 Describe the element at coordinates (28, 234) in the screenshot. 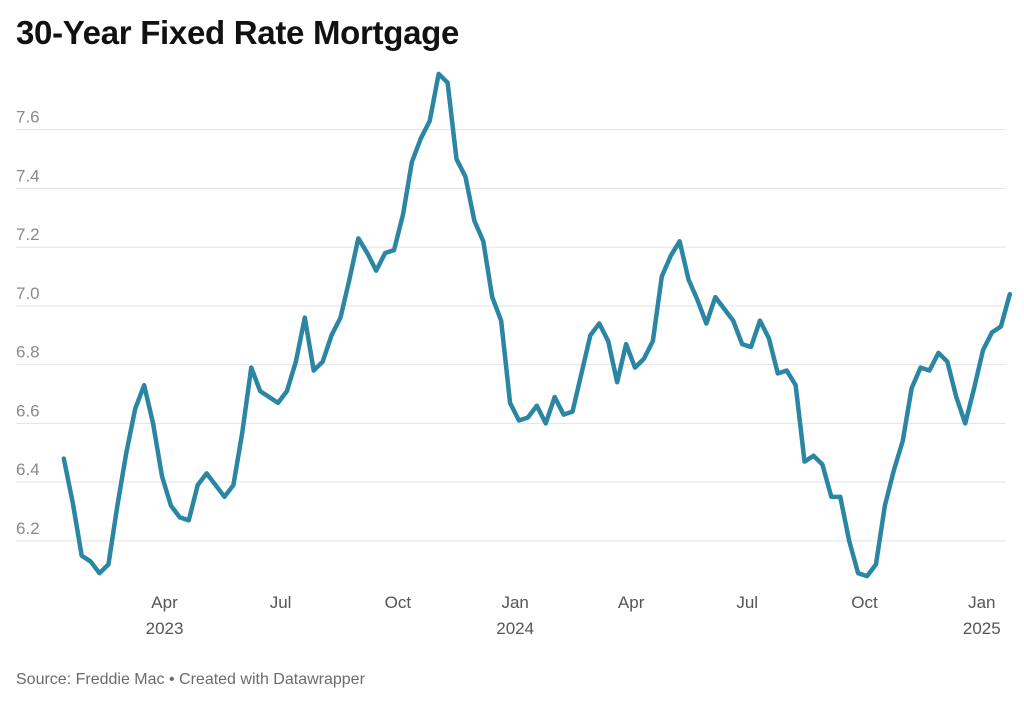

I see `y-tick-label: 7.2` at that location.